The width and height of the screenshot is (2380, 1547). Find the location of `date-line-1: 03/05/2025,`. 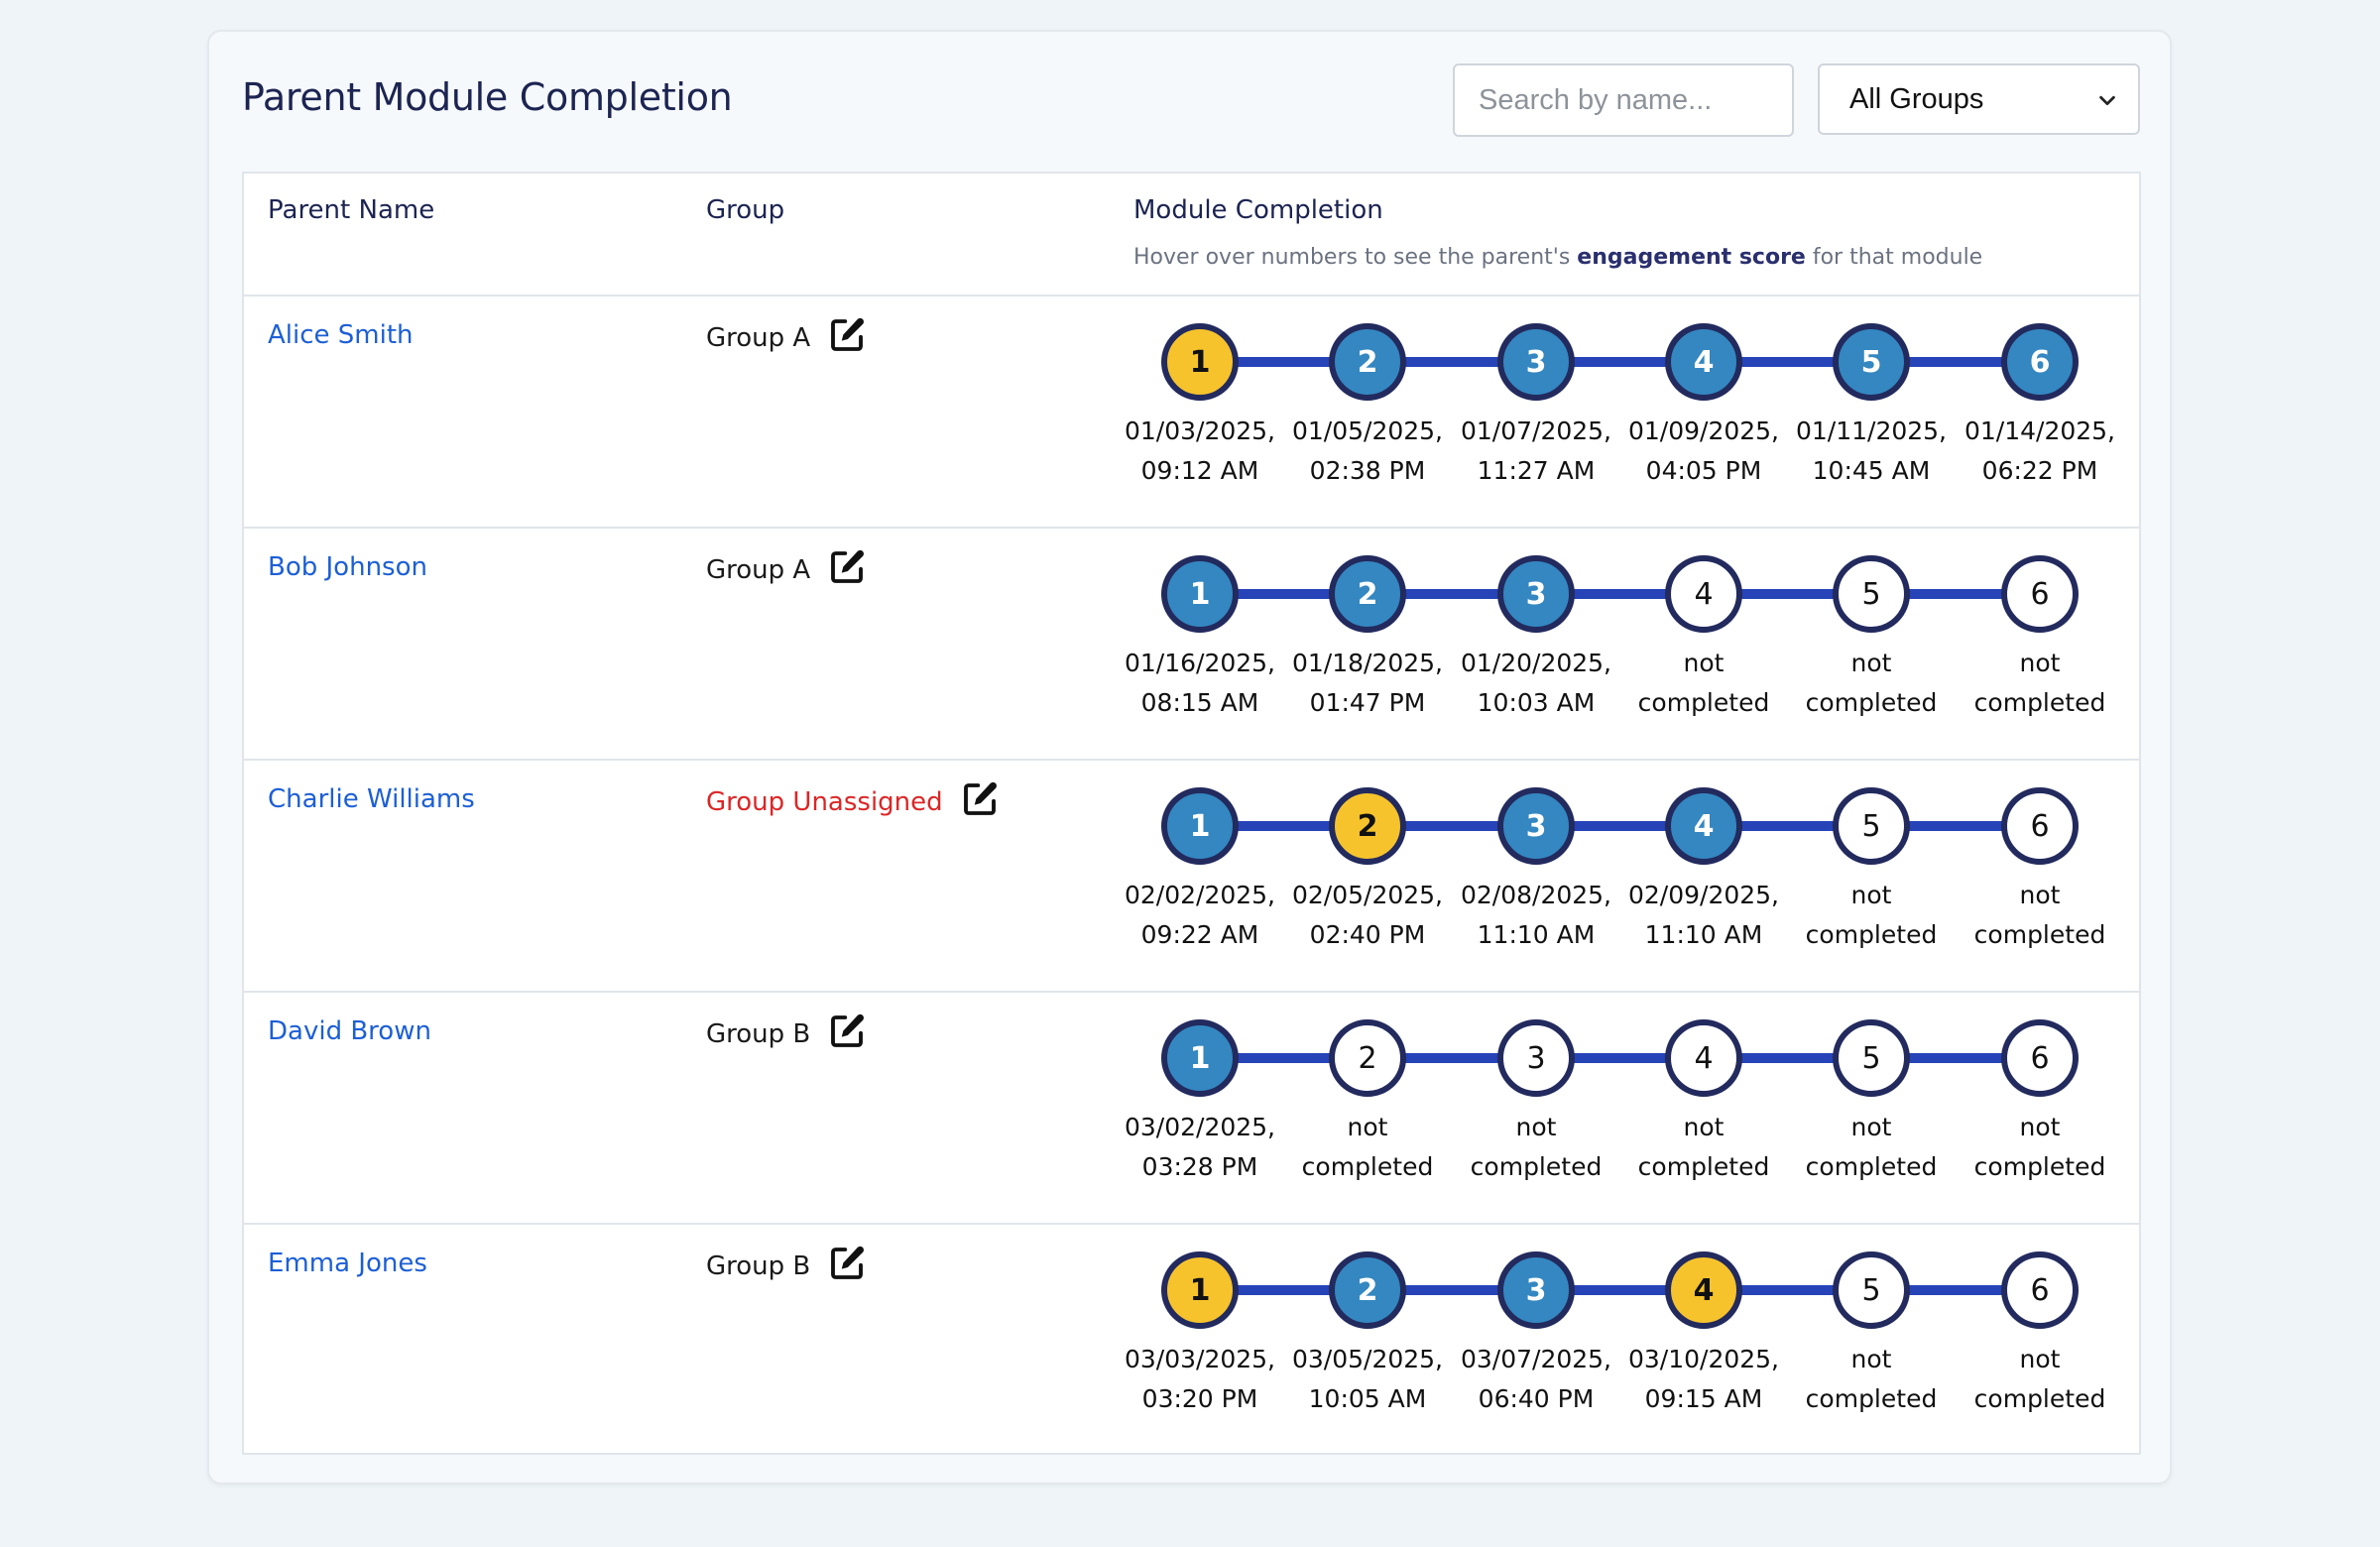

date-line-1: 03/05/2025, is located at coordinates (1367, 1359).